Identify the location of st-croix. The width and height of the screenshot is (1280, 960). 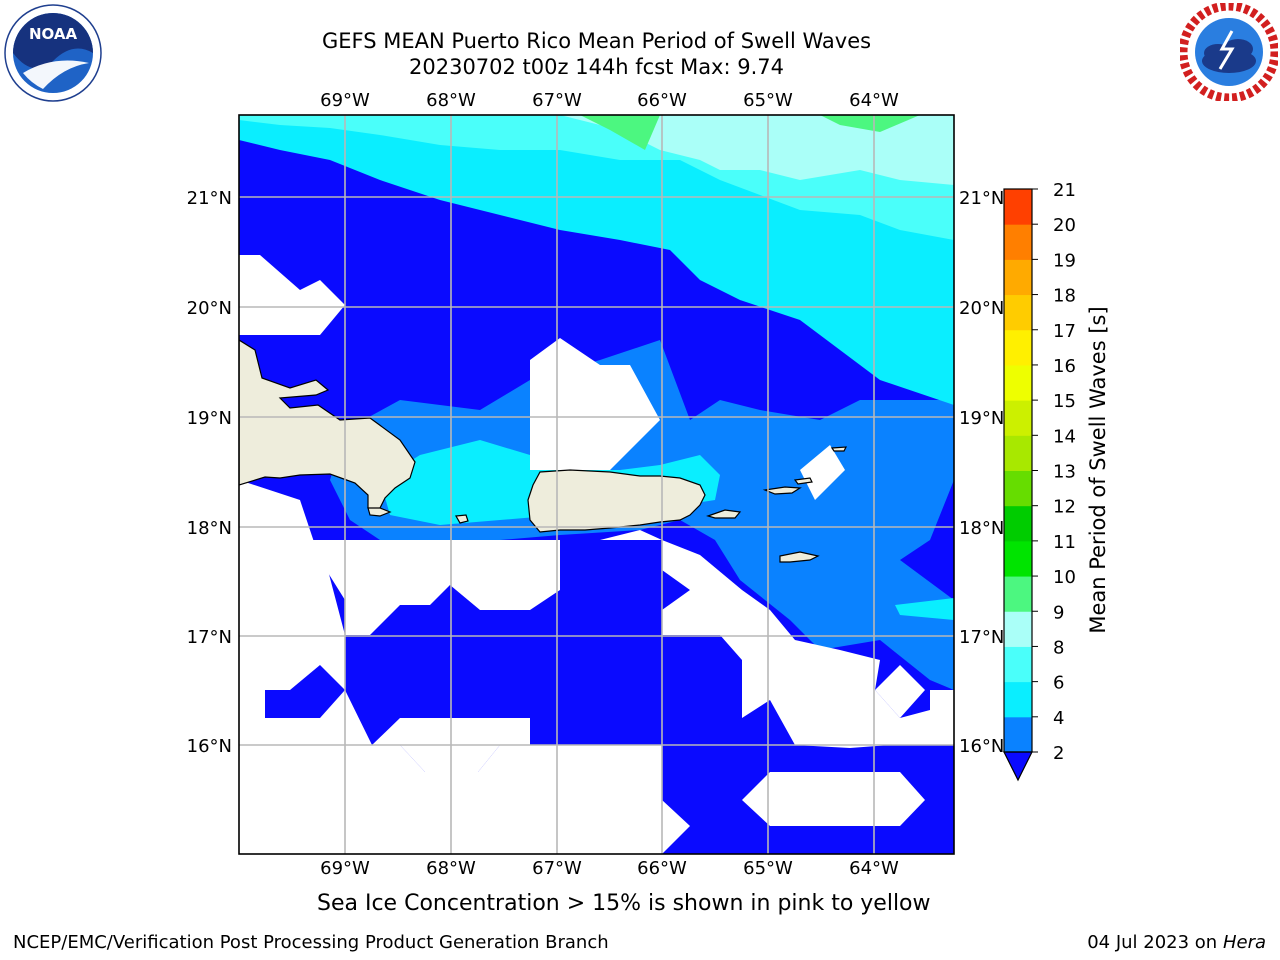
(799, 557).